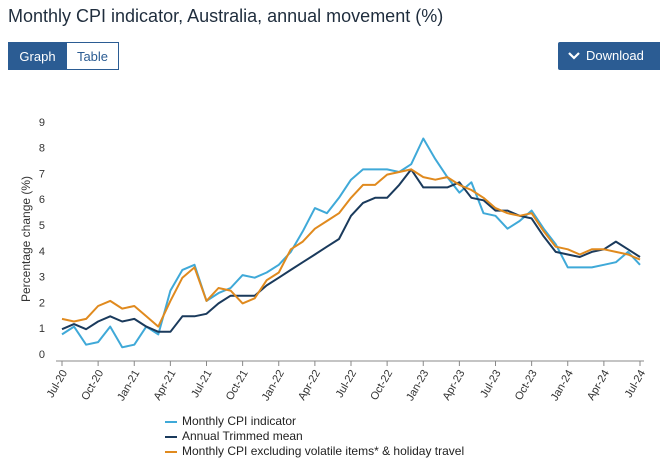  Describe the element at coordinates (526, 385) in the screenshot. I see `x-tick-label: Oct-23` at that location.